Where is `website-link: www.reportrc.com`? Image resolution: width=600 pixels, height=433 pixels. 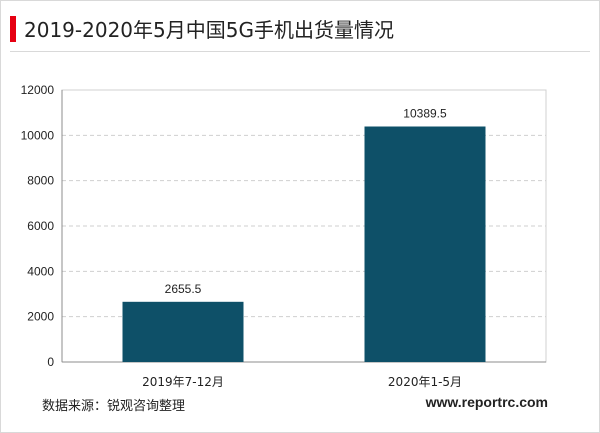 website-link: www.reportrc.com is located at coordinates (486, 402).